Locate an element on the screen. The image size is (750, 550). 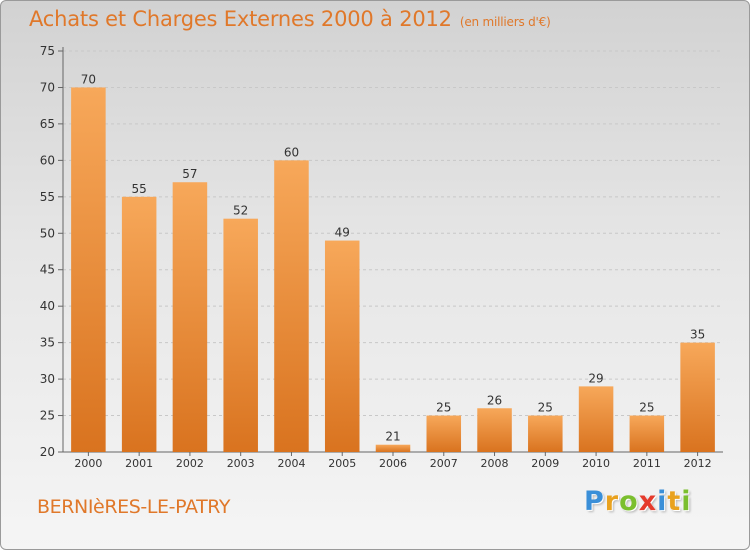
x-tick-label: 2009 is located at coordinates (545, 463).